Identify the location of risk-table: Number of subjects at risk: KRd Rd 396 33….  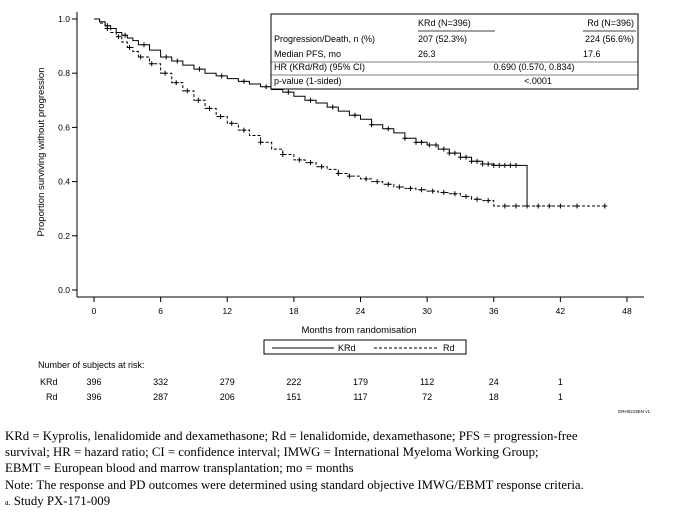
(300, 381).